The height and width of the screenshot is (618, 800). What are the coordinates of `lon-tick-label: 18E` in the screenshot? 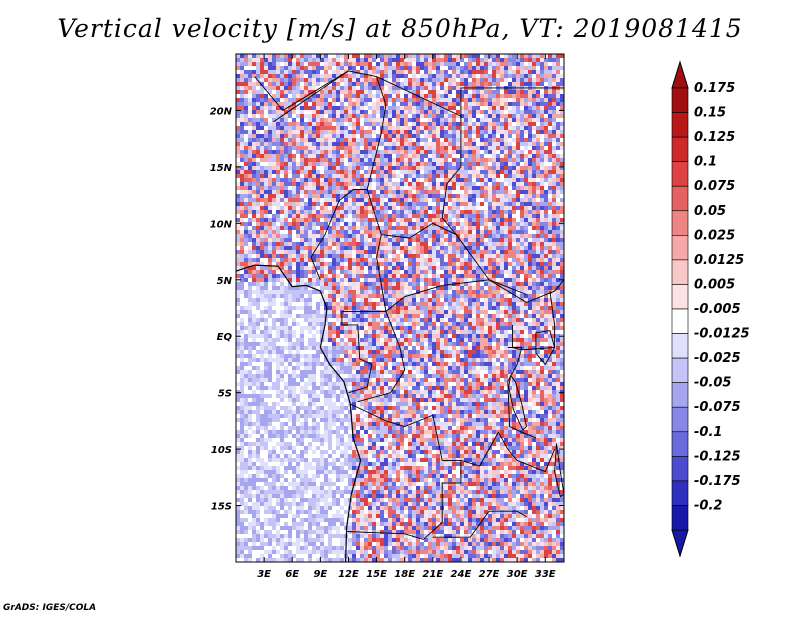 It's located at (404, 574).